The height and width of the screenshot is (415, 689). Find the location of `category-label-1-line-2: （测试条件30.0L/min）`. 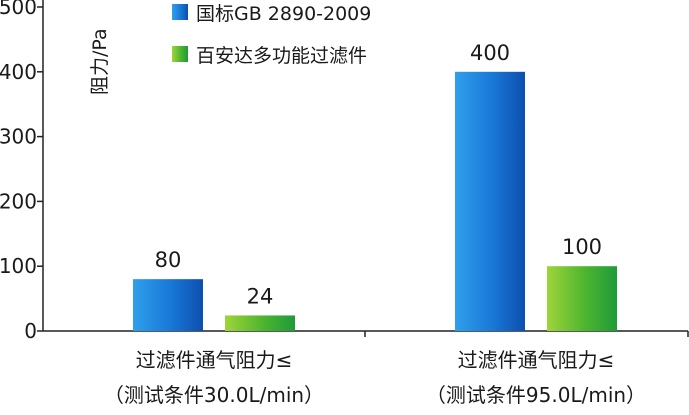

category-label-1-line-2: （测试条件30.0L/min） is located at coordinates (214, 395).